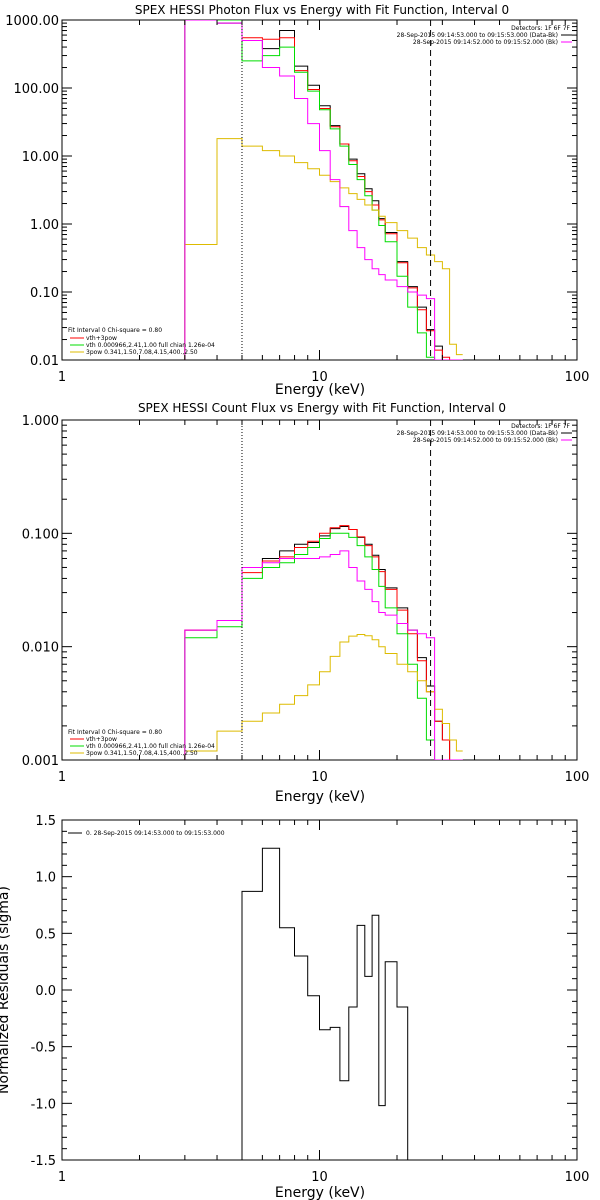  Describe the element at coordinates (40, 421) in the screenshot. I see `y-tick-label: 1.000` at that location.